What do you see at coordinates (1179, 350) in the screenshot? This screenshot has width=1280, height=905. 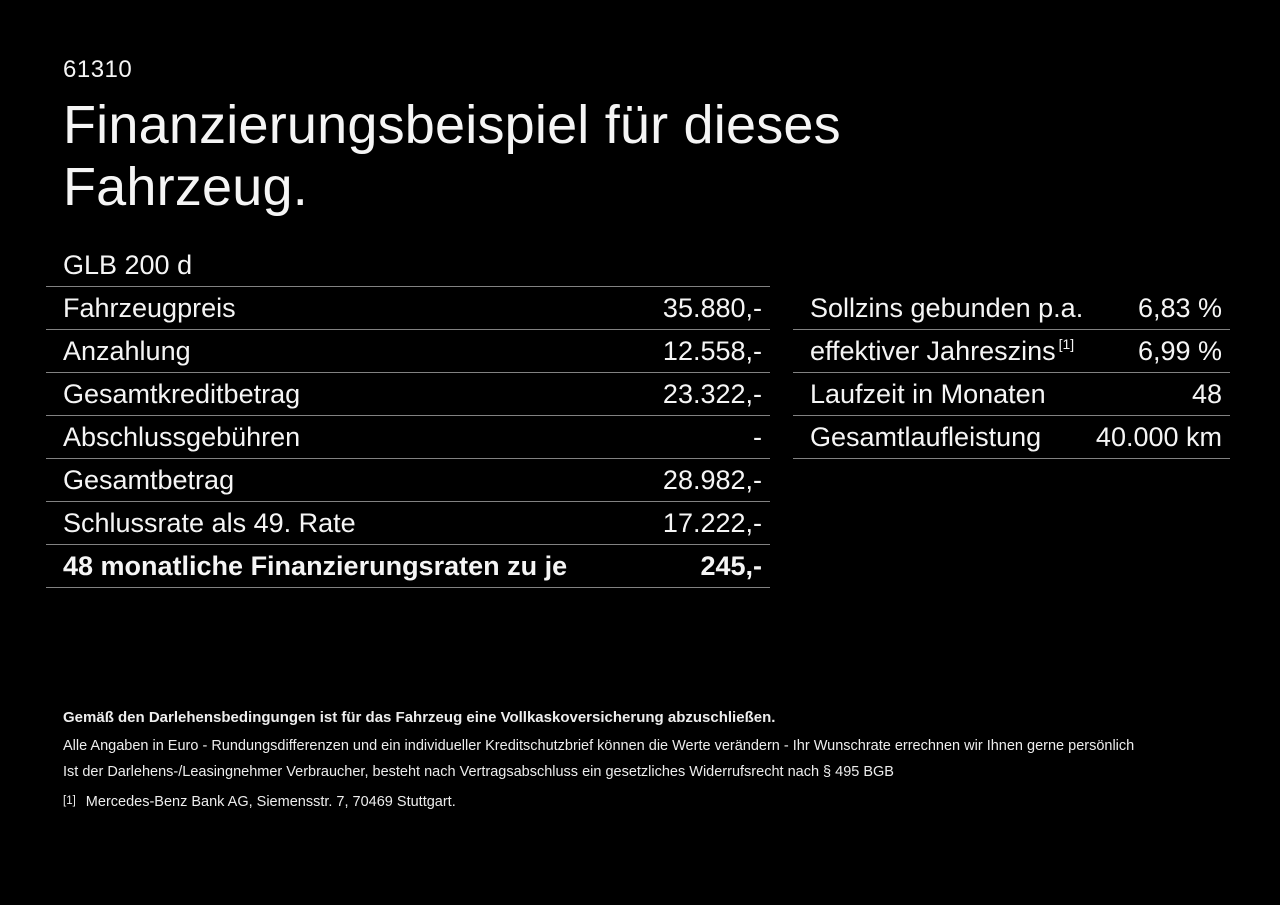 I see `row-value: 6,99 %` at bounding box center [1179, 350].